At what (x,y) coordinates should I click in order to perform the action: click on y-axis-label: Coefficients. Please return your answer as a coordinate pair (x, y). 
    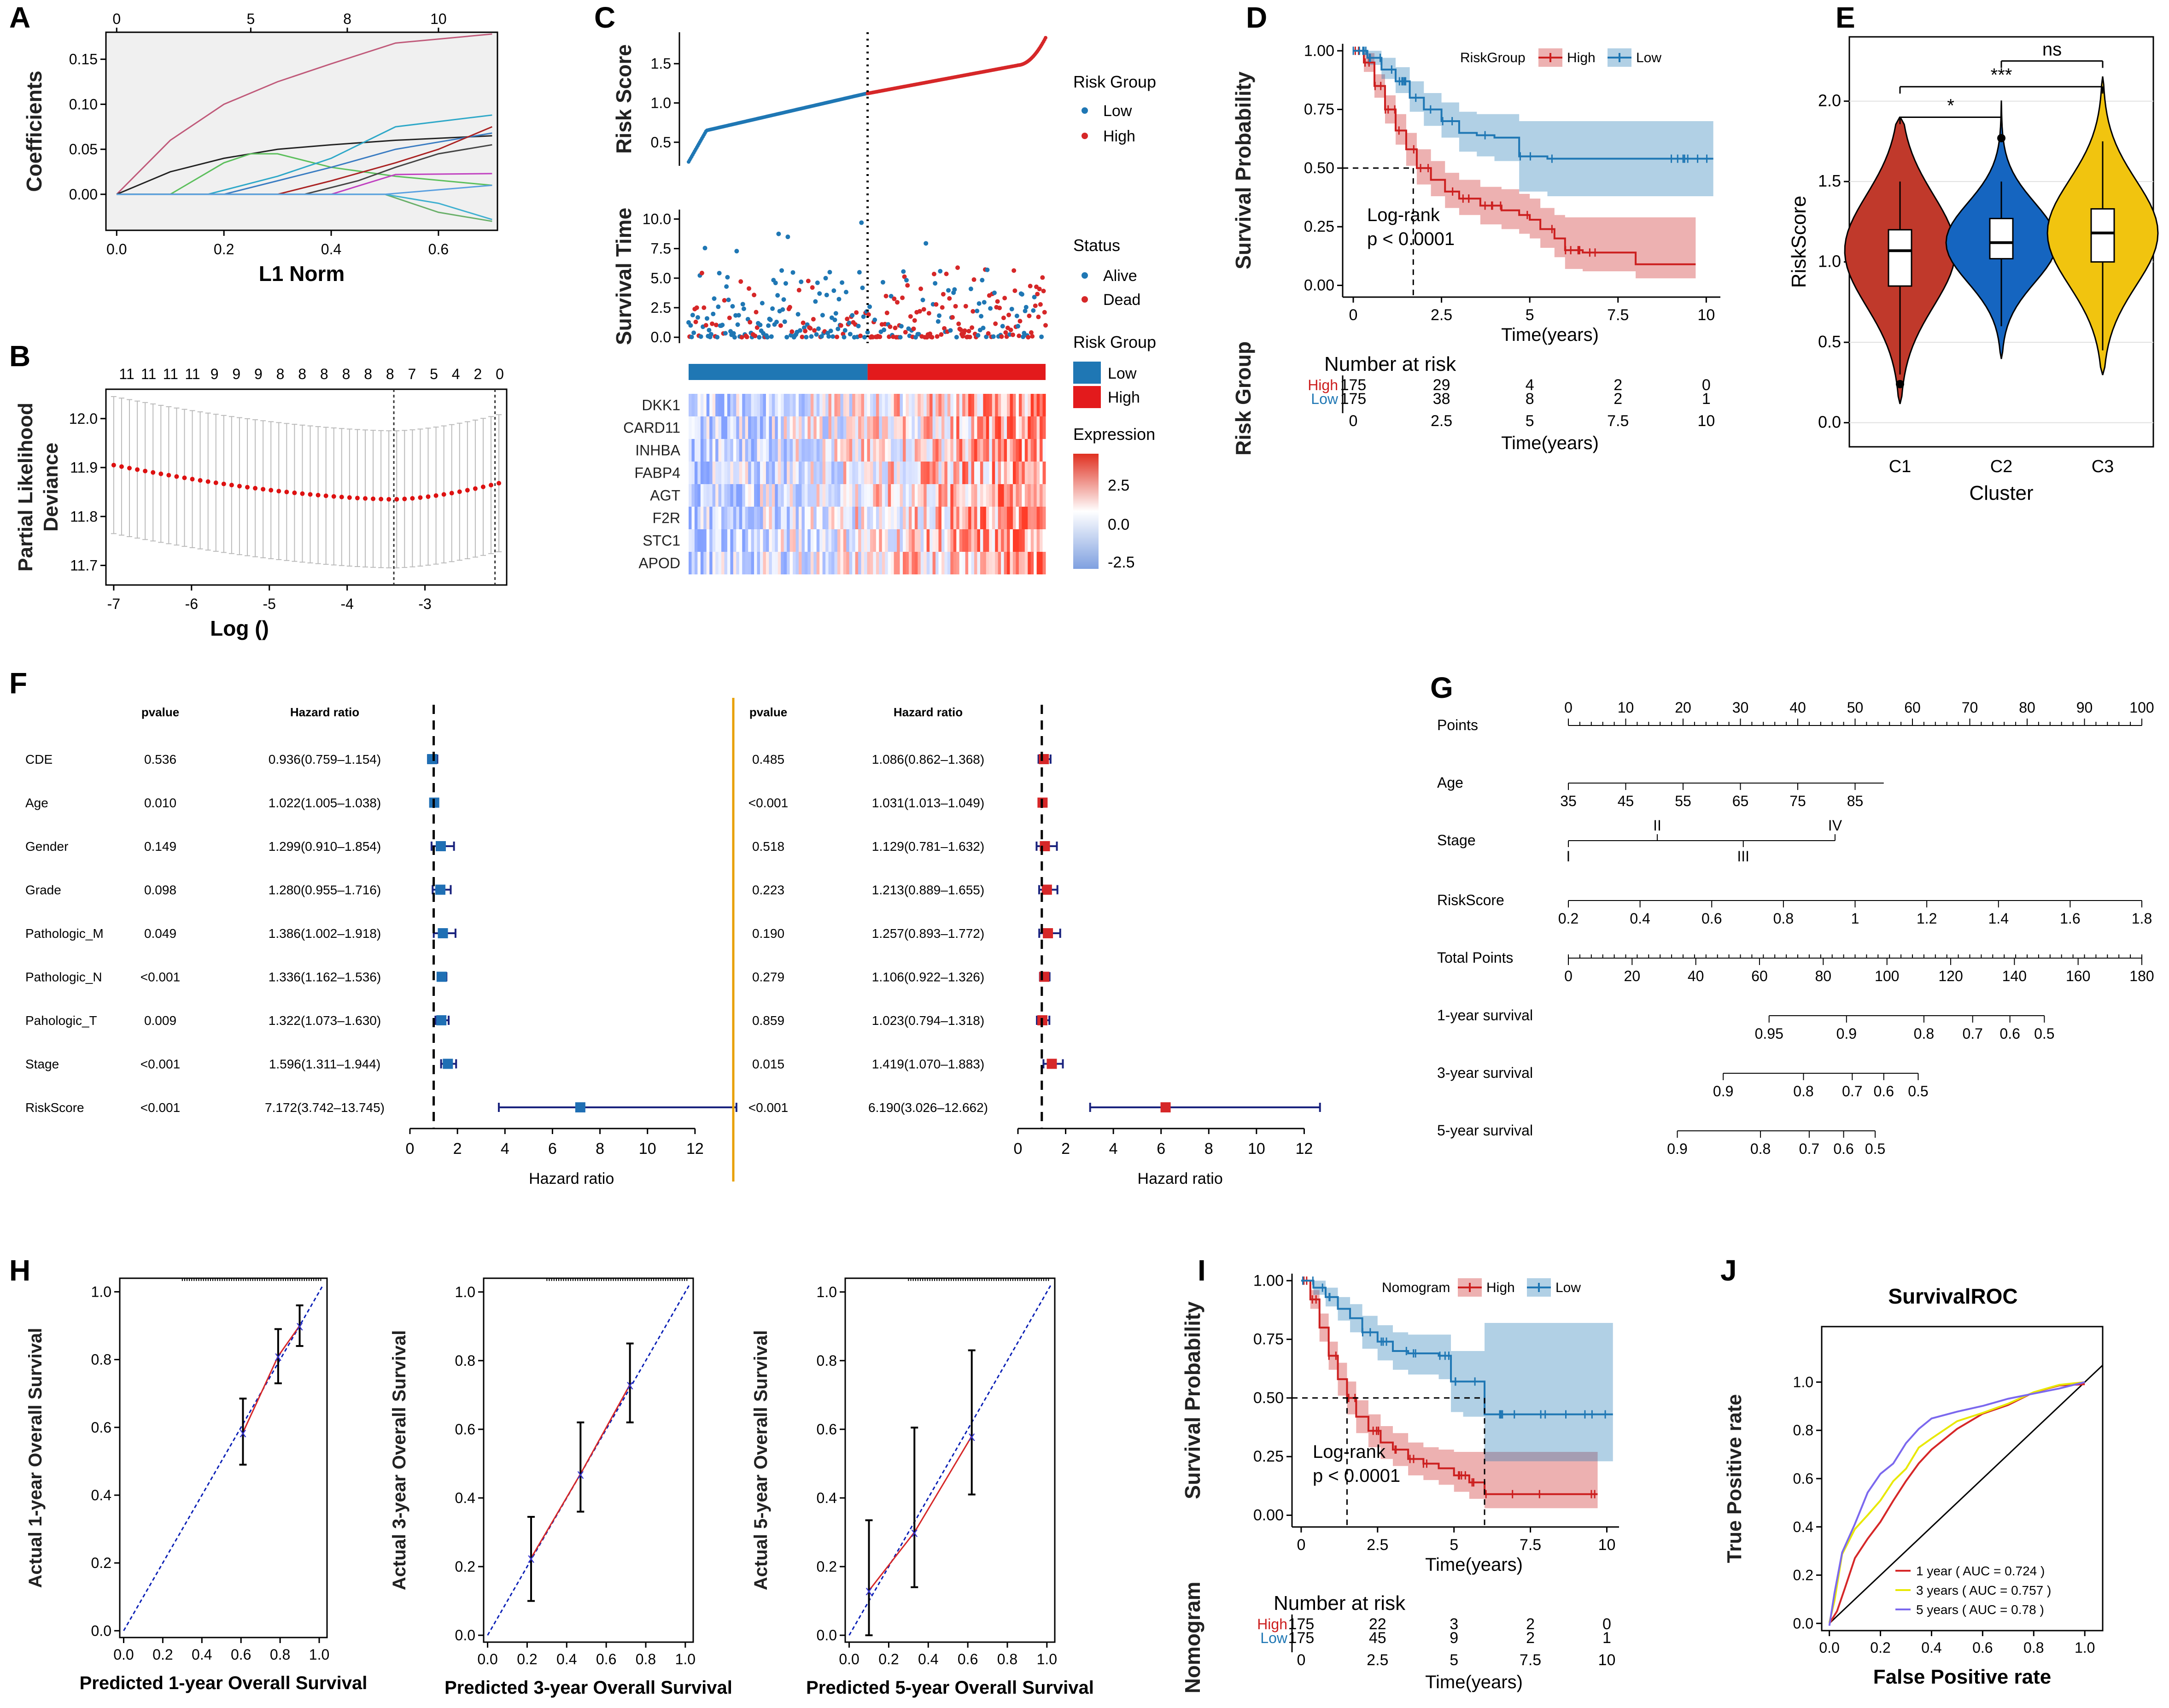
    Looking at the image, I should click on (34, 131).